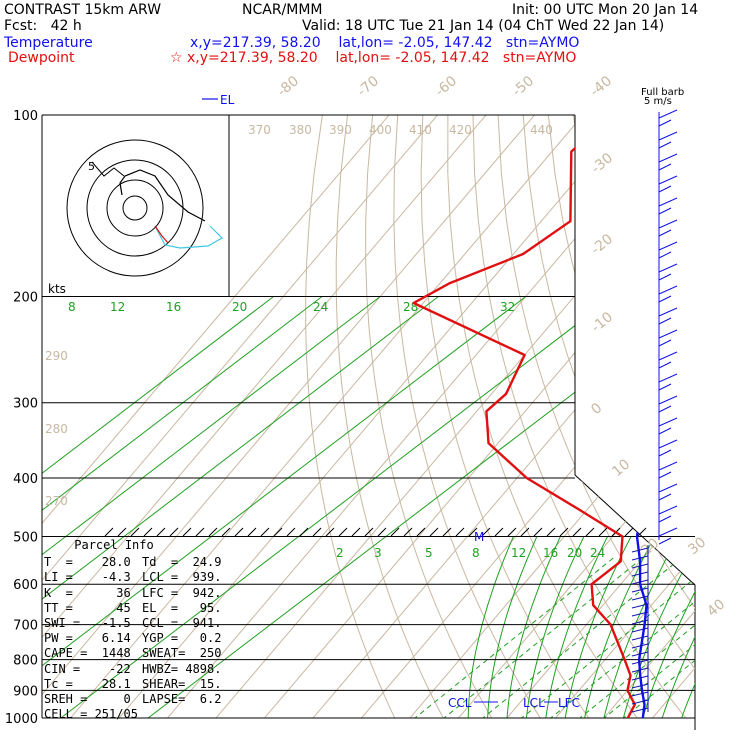  Describe the element at coordinates (25, 116) in the screenshot. I see `pressure-label: 100` at that location.